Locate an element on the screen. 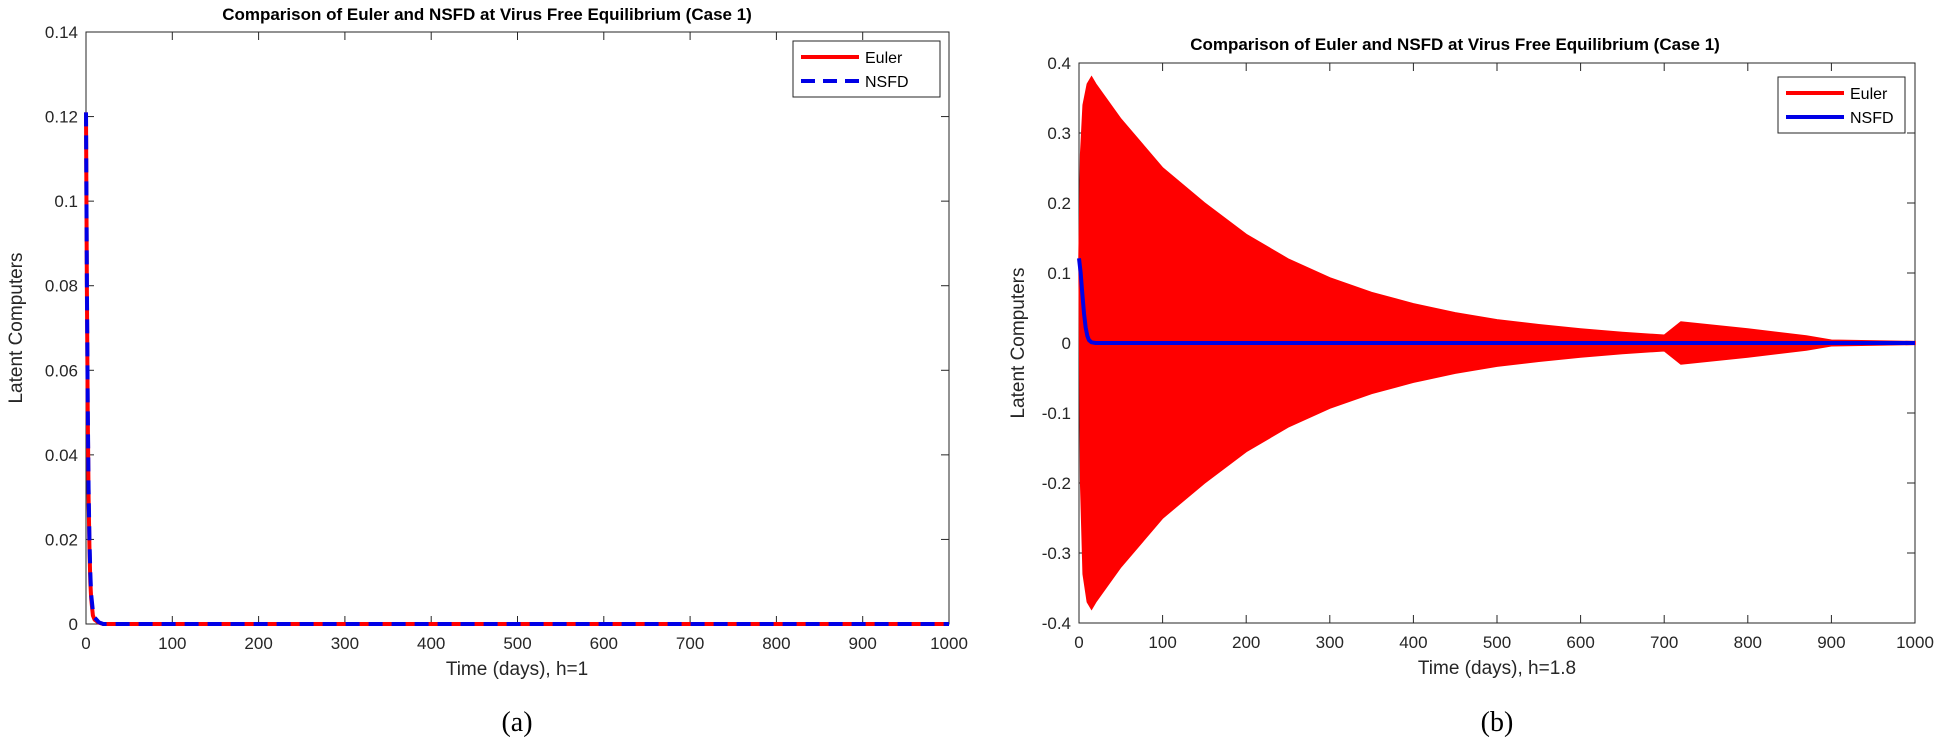  chart-b-ytick-label: -0.2 is located at coordinates (1056, 483).